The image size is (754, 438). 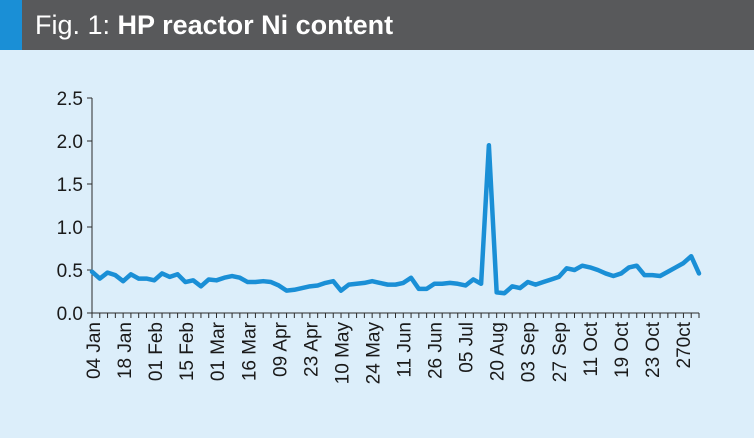 What do you see at coordinates (156, 351) in the screenshot?
I see `x-tick-label: 01 Feb` at bounding box center [156, 351].